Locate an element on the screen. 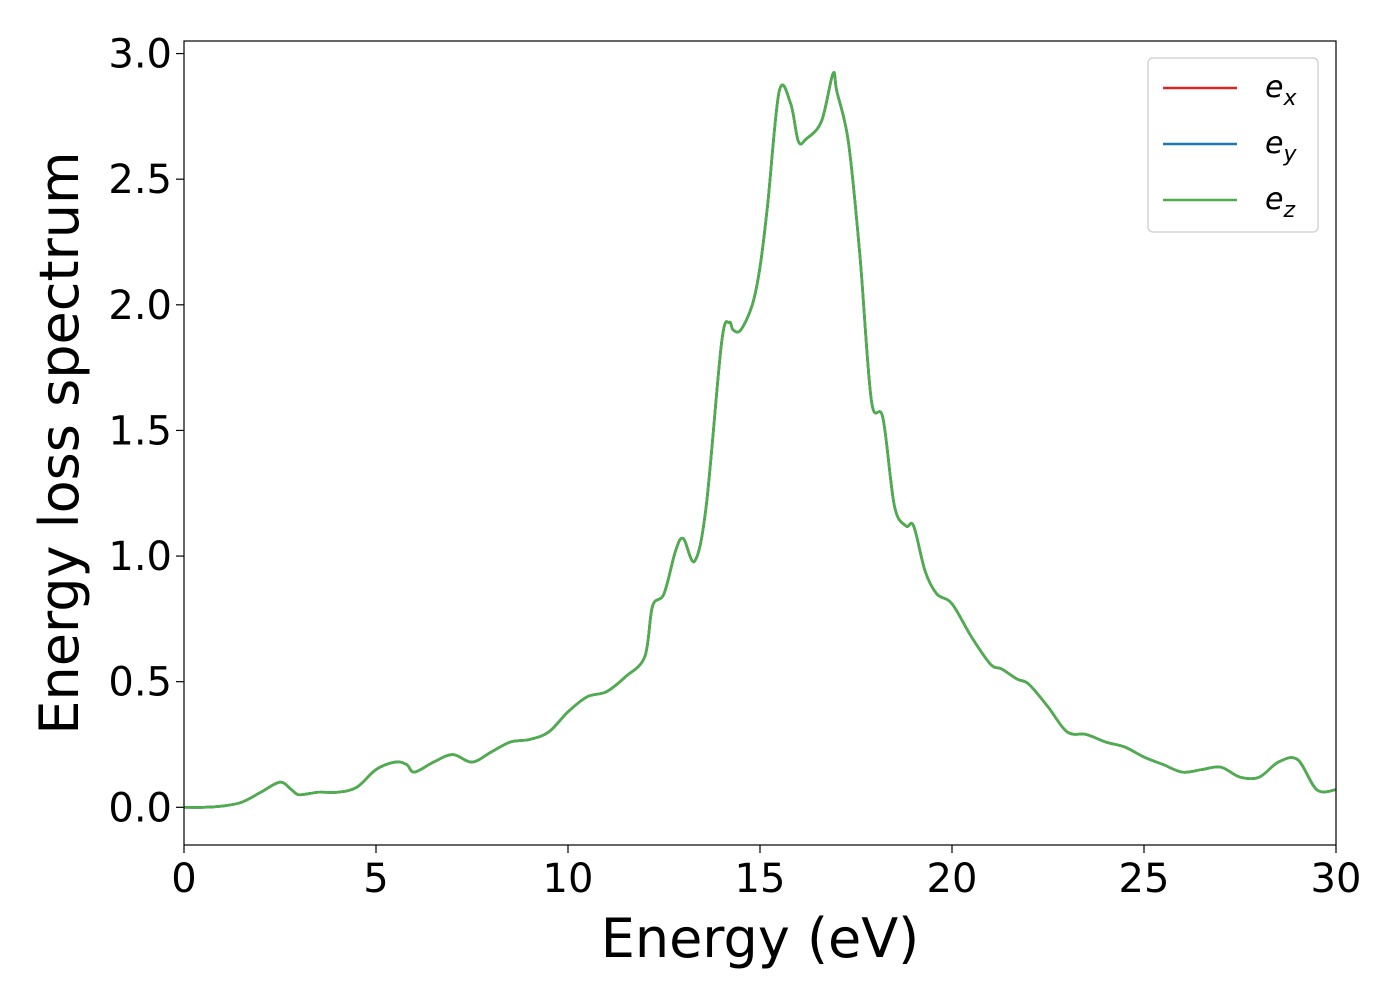 The width and height of the screenshot is (1400, 1000). y-tick-label: 1.0 is located at coordinates (140, 557).